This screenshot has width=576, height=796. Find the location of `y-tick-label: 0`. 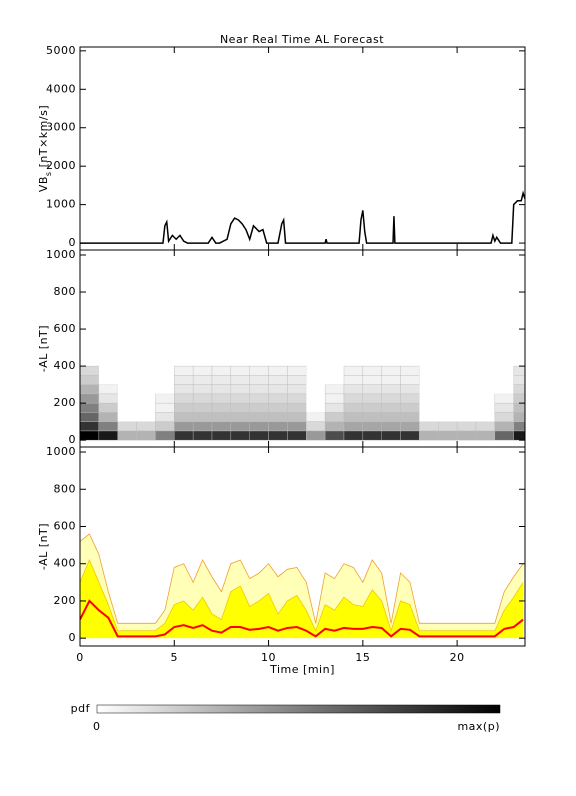

y-tick-label: 0 is located at coordinates (73, 439).